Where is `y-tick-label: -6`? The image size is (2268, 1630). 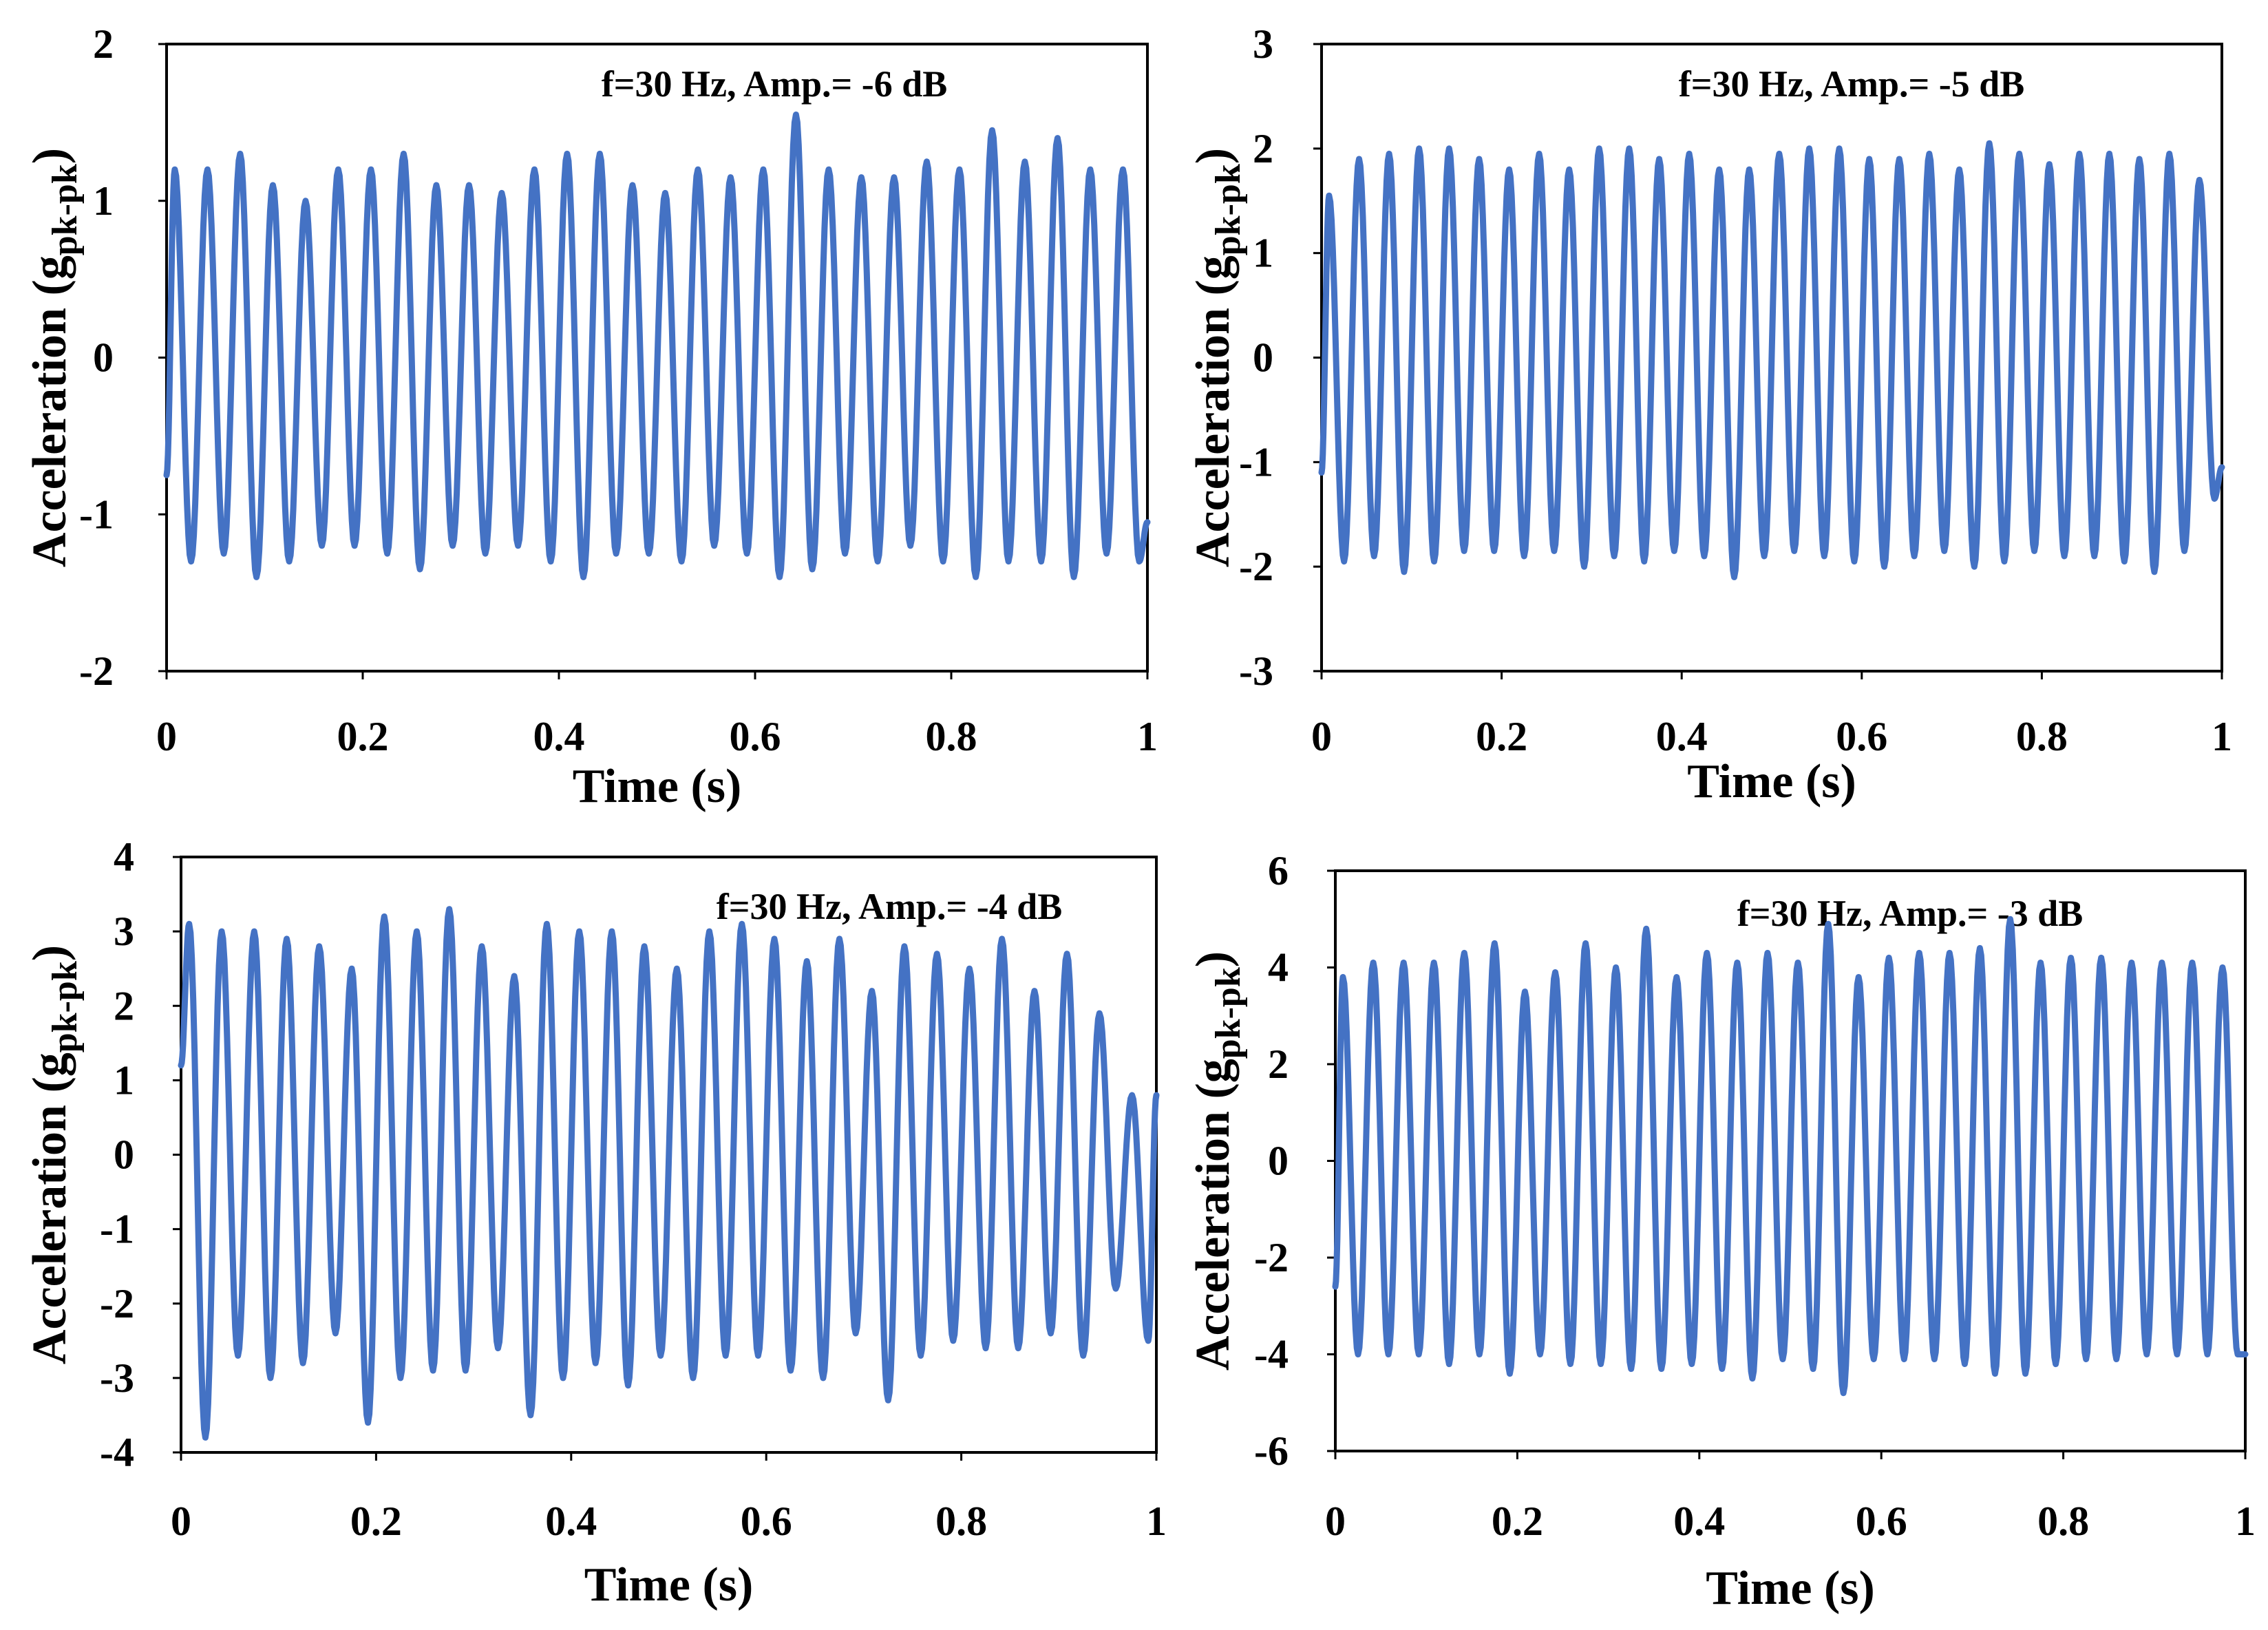 y-tick-label: -6 is located at coordinates (1272, 1451).